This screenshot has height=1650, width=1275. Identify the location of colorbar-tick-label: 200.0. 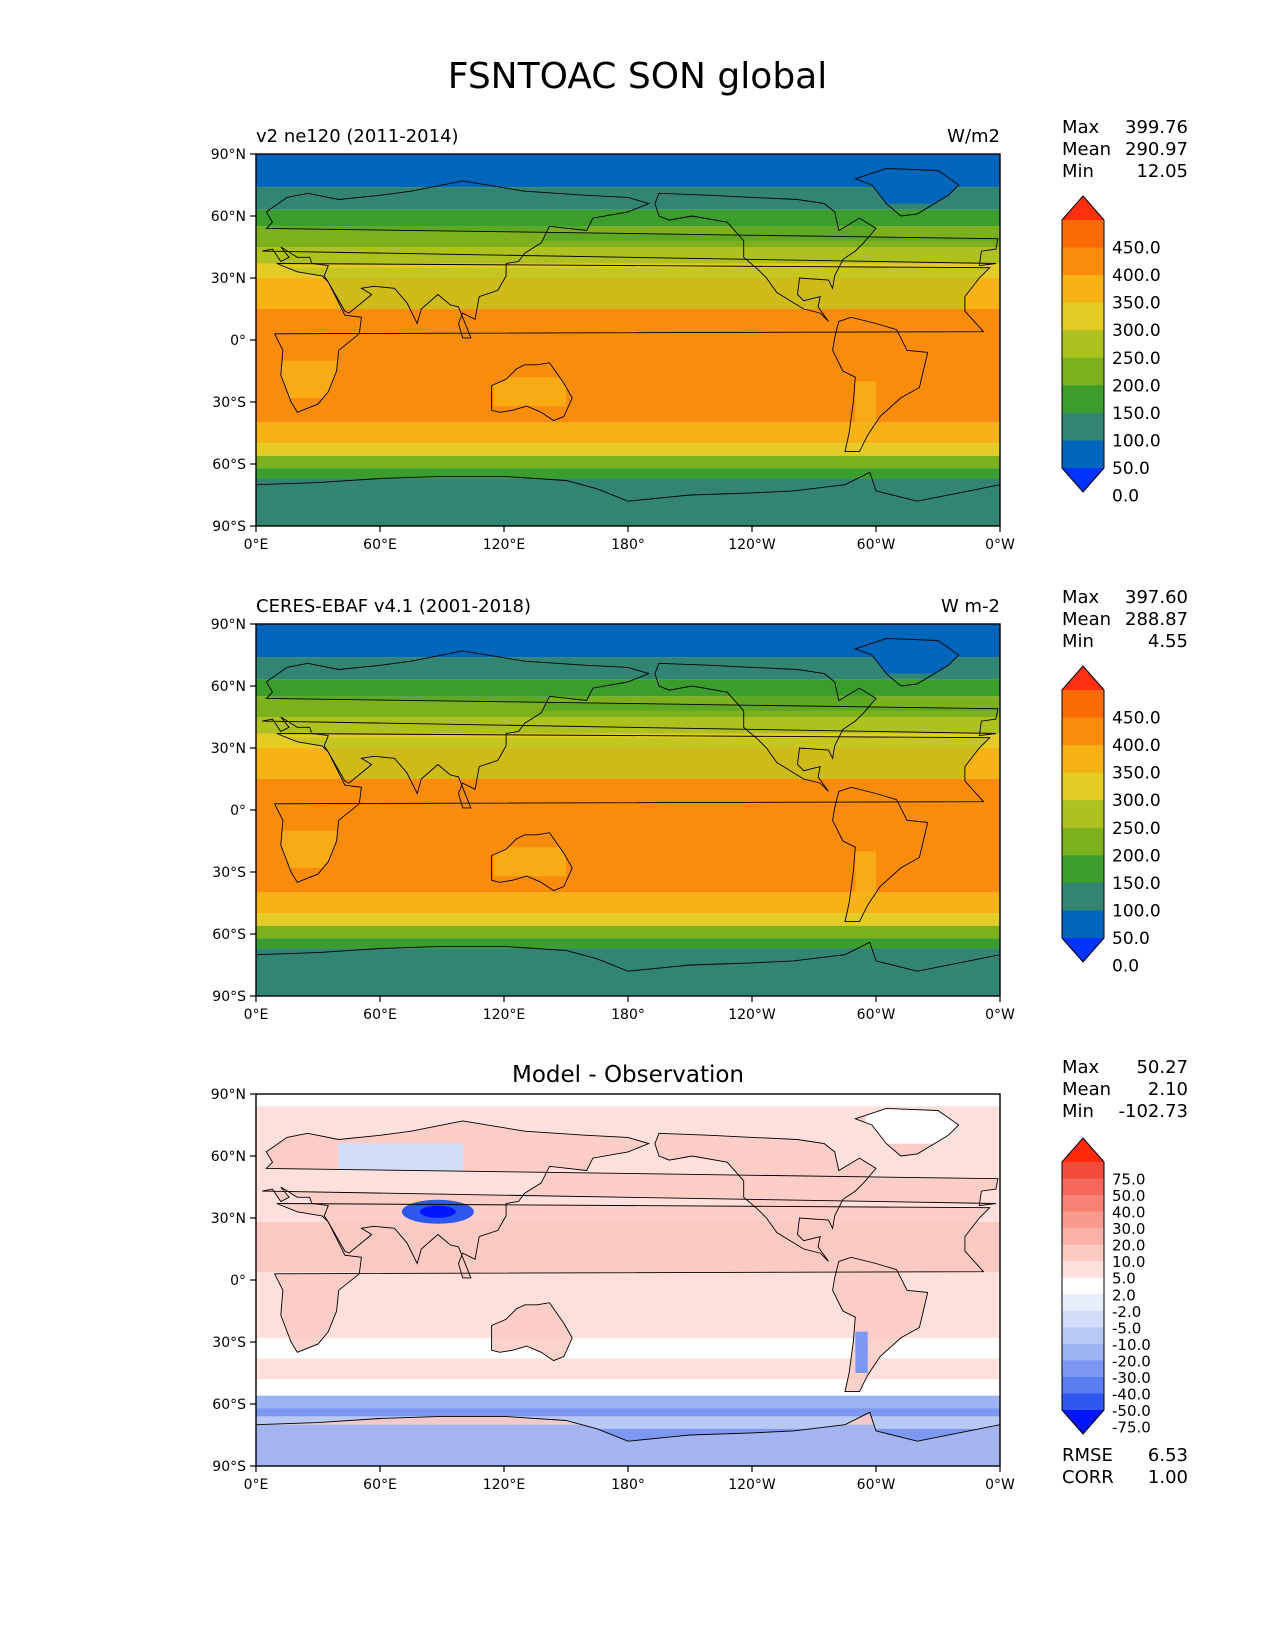
(1136, 386).